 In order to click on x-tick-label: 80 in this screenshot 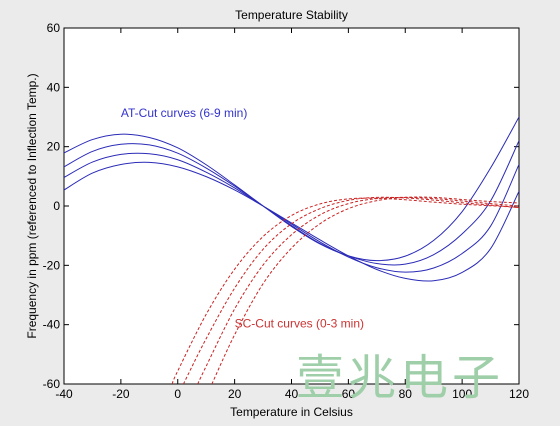, I will do `click(406, 394)`.